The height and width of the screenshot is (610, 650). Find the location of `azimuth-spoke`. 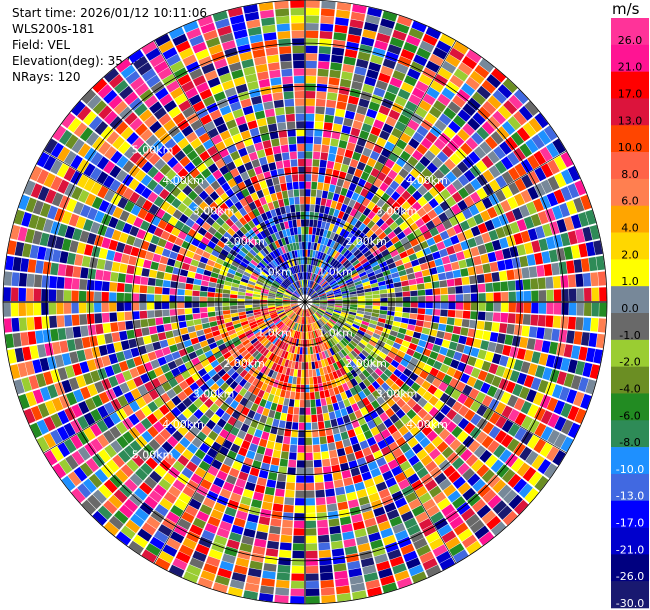

azimuth-spoke is located at coordinates (229, 171).